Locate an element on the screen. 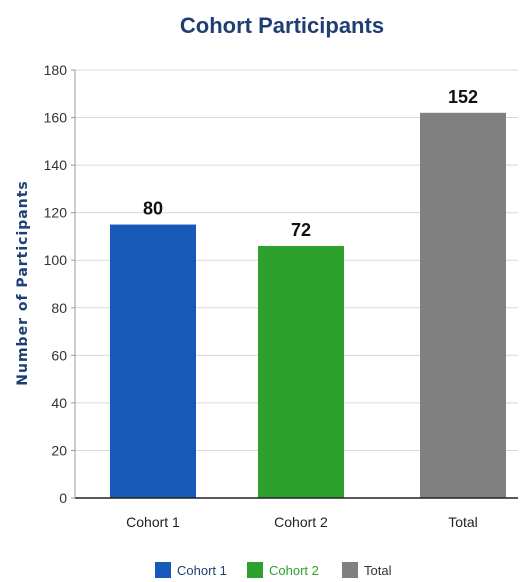 The height and width of the screenshot is (582, 523). legend: Cohort 1 Cohort 2 Total is located at coordinates (273, 570).